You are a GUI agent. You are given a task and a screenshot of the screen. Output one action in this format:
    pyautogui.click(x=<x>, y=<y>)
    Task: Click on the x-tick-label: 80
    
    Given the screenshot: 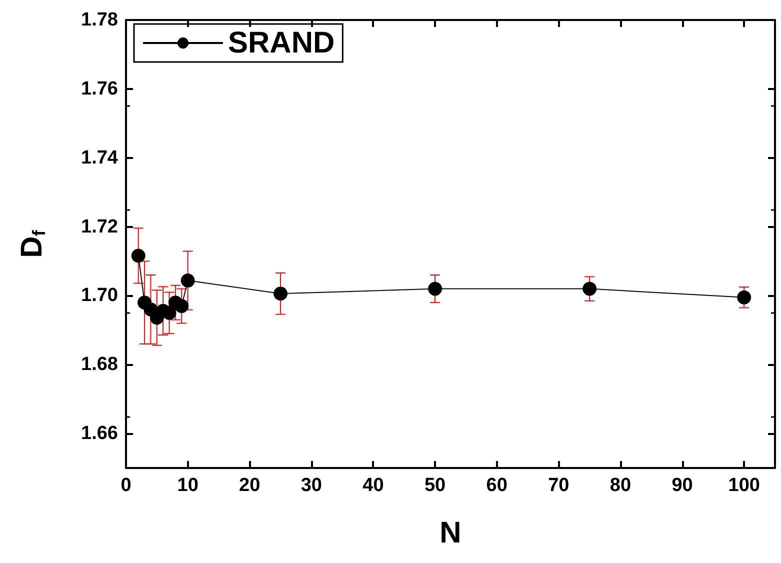 What is the action you would take?
    pyautogui.click(x=621, y=485)
    